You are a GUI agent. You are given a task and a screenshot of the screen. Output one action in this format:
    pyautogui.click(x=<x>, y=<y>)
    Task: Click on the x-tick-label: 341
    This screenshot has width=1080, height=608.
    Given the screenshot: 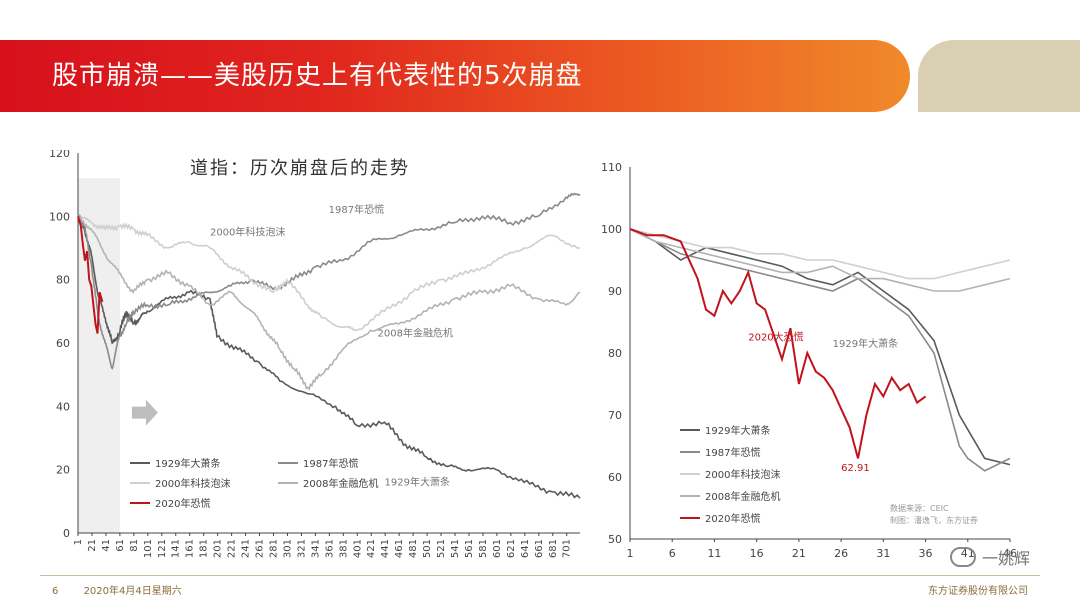 What is the action you would take?
    pyautogui.click(x=315, y=548)
    